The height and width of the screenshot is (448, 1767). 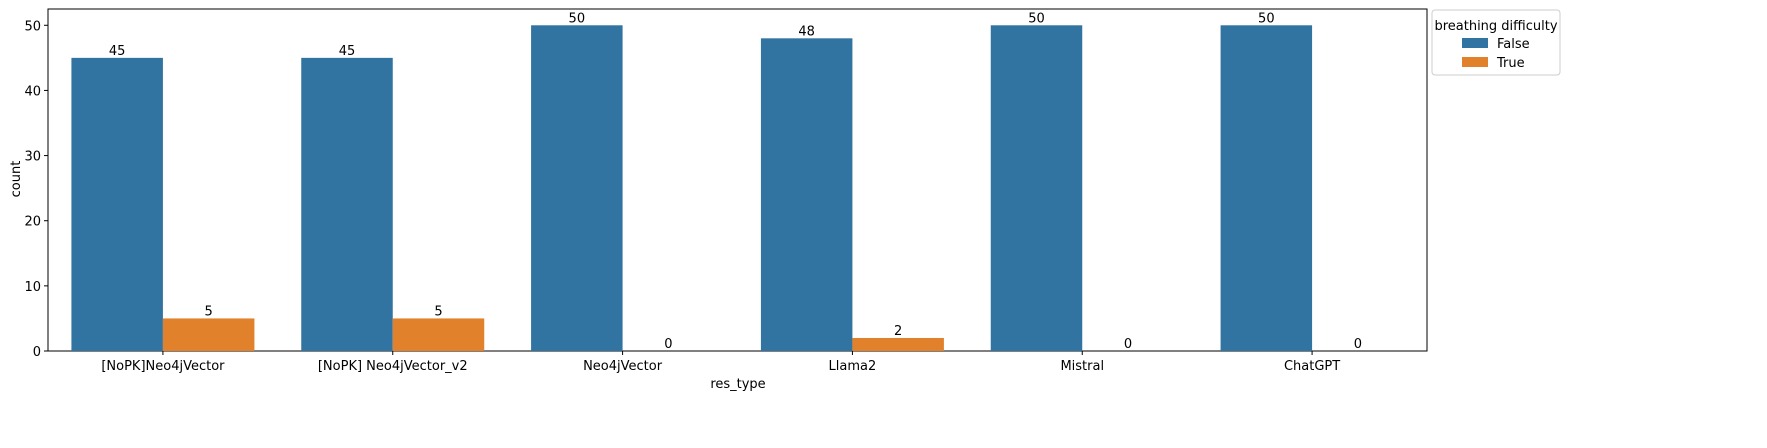 I want to click on y-axis: 0 10 20 30 40 50, so click(x=36, y=189).